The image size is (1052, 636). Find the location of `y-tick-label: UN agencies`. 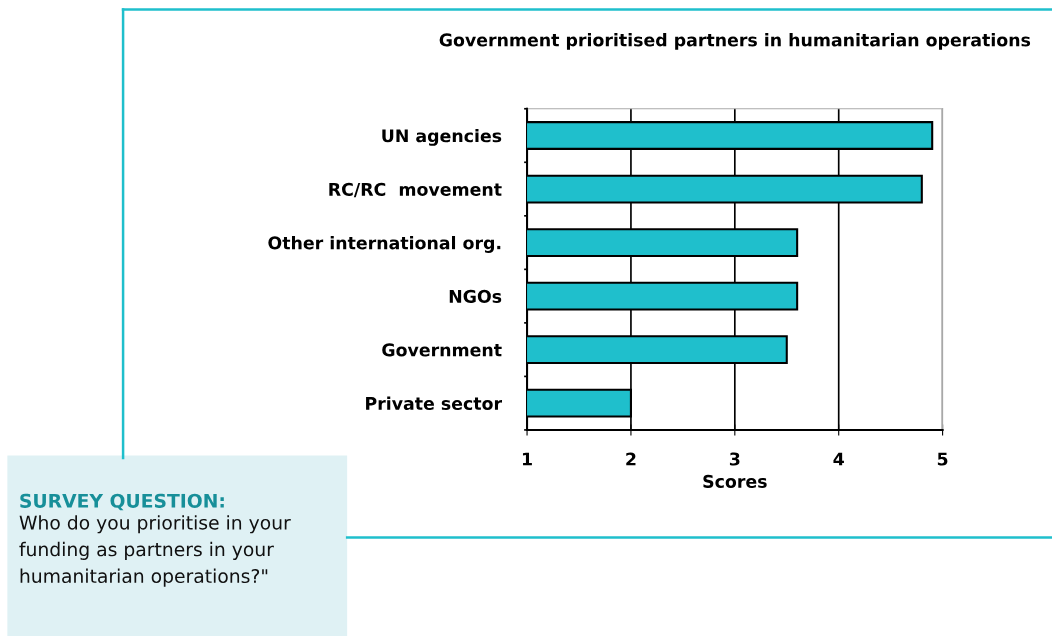

y-tick-label: UN agencies is located at coordinates (442, 137).